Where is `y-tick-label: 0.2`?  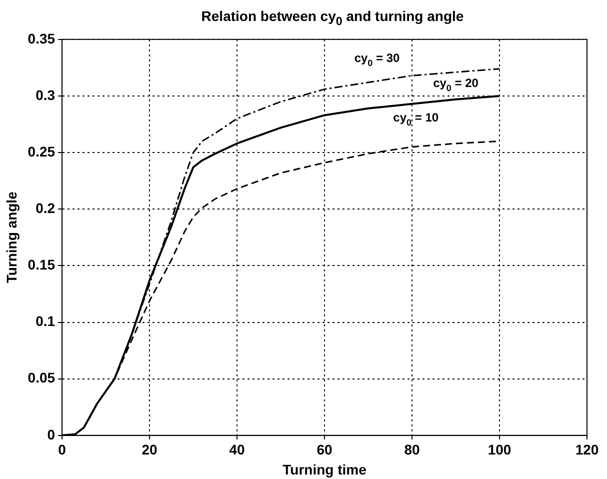 y-tick-label: 0.2 is located at coordinates (46, 208).